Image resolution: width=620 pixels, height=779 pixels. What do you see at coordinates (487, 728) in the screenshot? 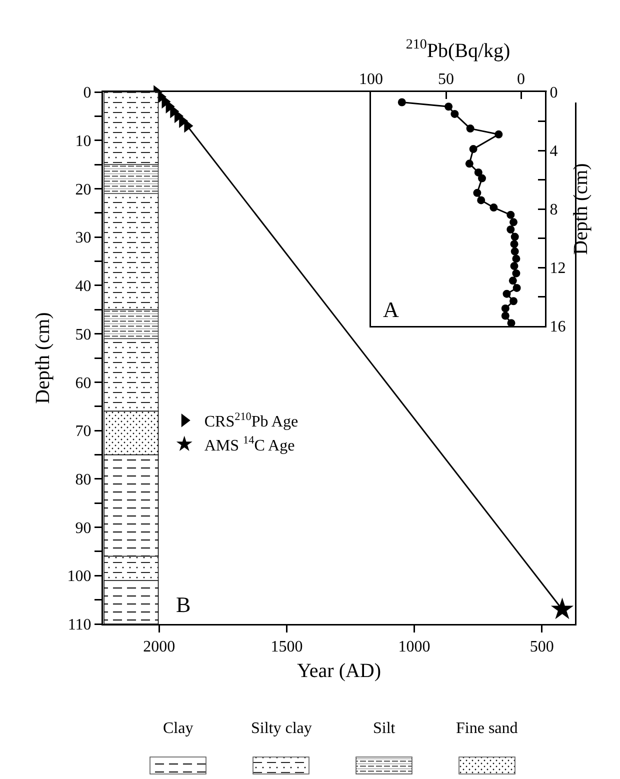
I see `text: Fine sand` at bounding box center [487, 728].